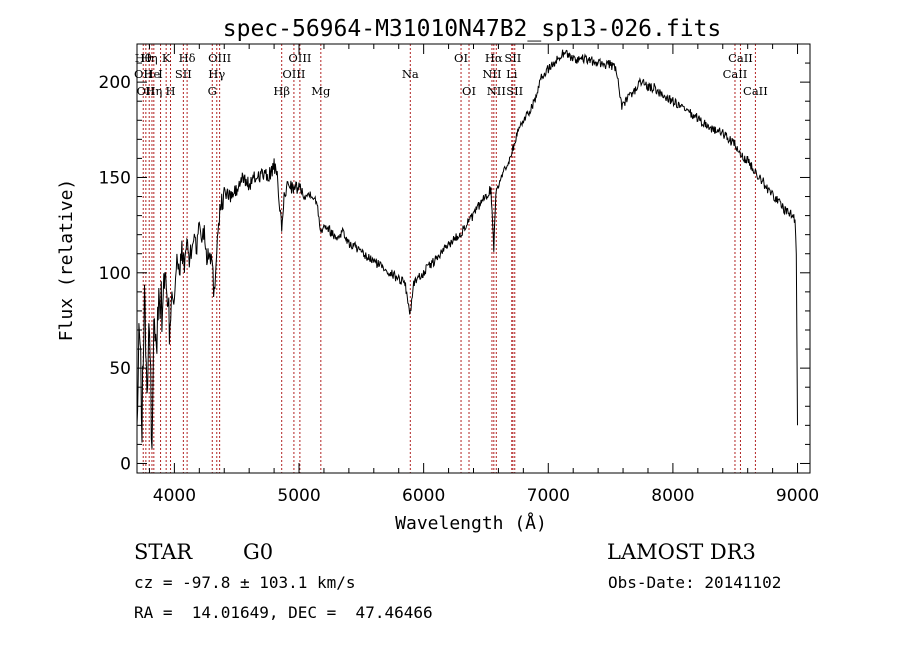 The height and width of the screenshot is (649, 900). What do you see at coordinates (115, 83) in the screenshot?
I see `y-tick-label: 200` at bounding box center [115, 83].